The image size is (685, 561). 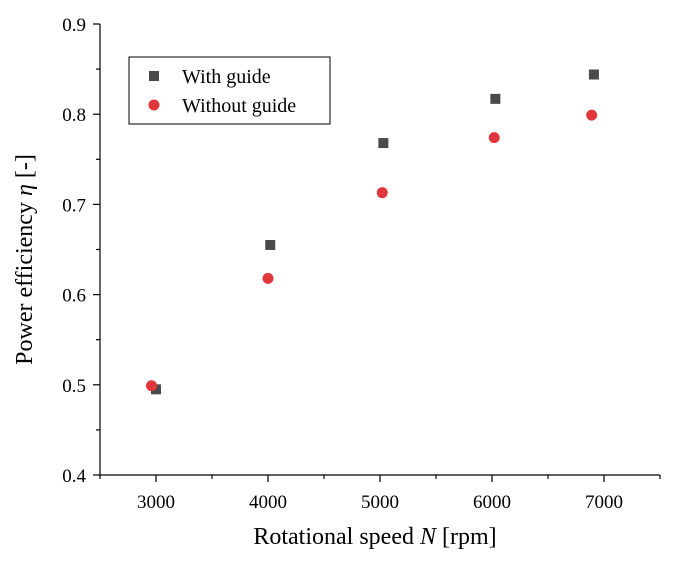 What do you see at coordinates (428, 537) in the screenshot?
I see `x-axis-title-symbol: N` at bounding box center [428, 537].